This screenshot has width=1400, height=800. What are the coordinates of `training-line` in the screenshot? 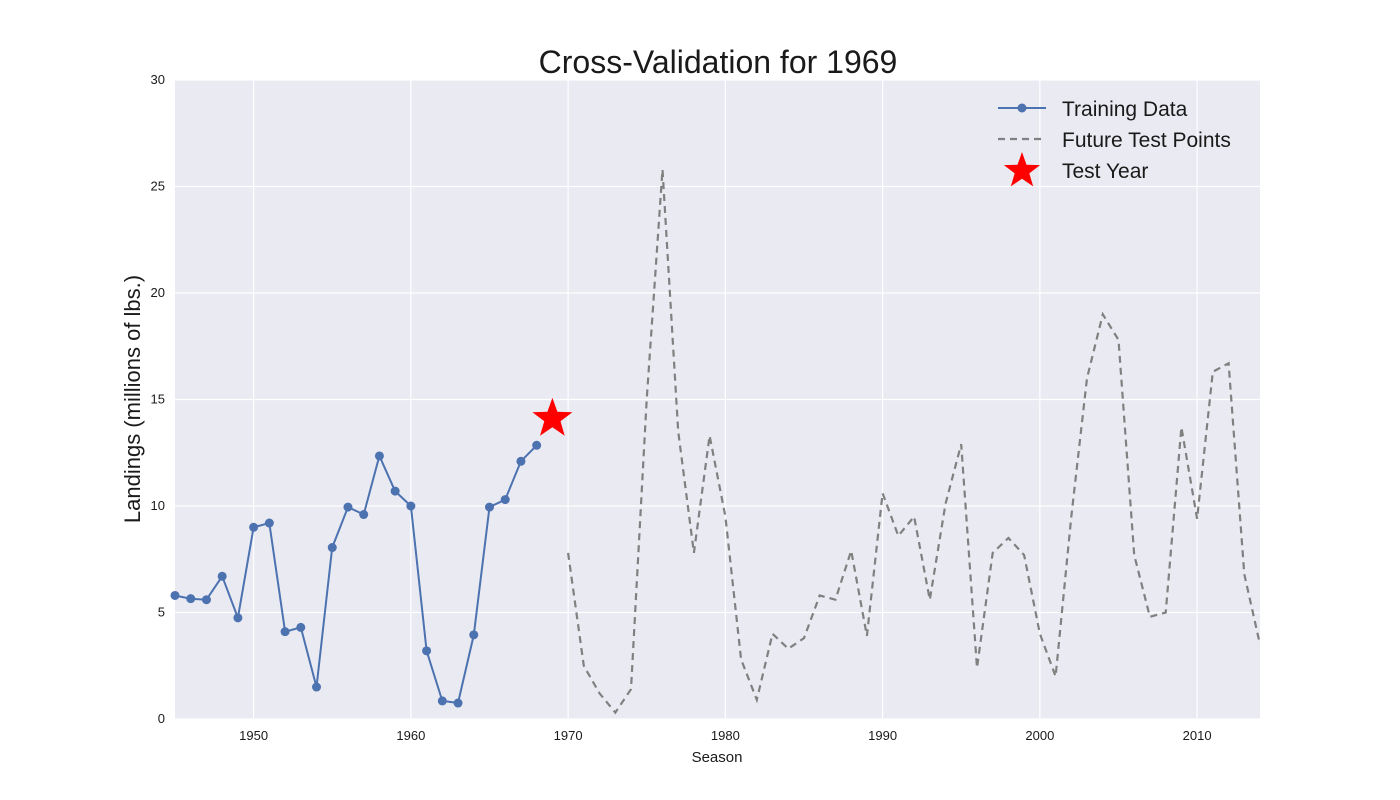 It's located at (356, 574).